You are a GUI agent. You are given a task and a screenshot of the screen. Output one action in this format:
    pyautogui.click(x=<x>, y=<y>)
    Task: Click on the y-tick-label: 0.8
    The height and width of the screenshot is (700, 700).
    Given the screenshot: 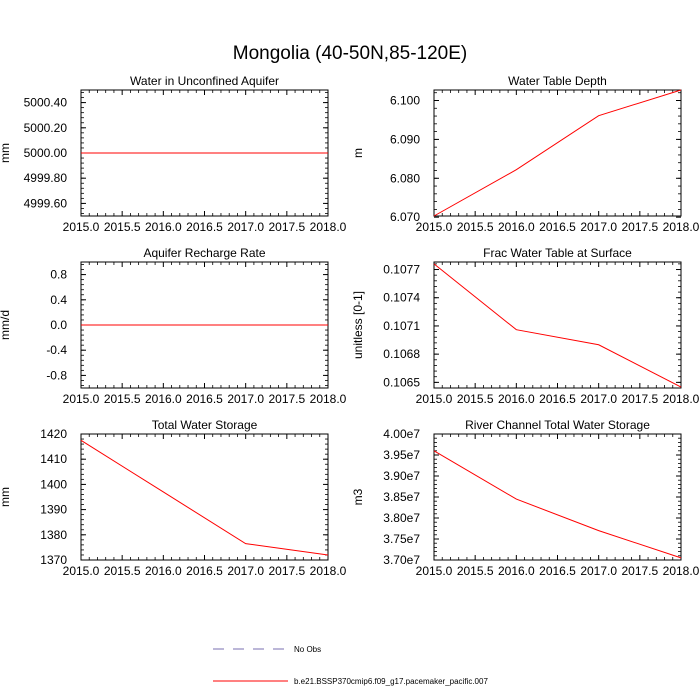 What is the action you would take?
    pyautogui.click(x=58, y=275)
    